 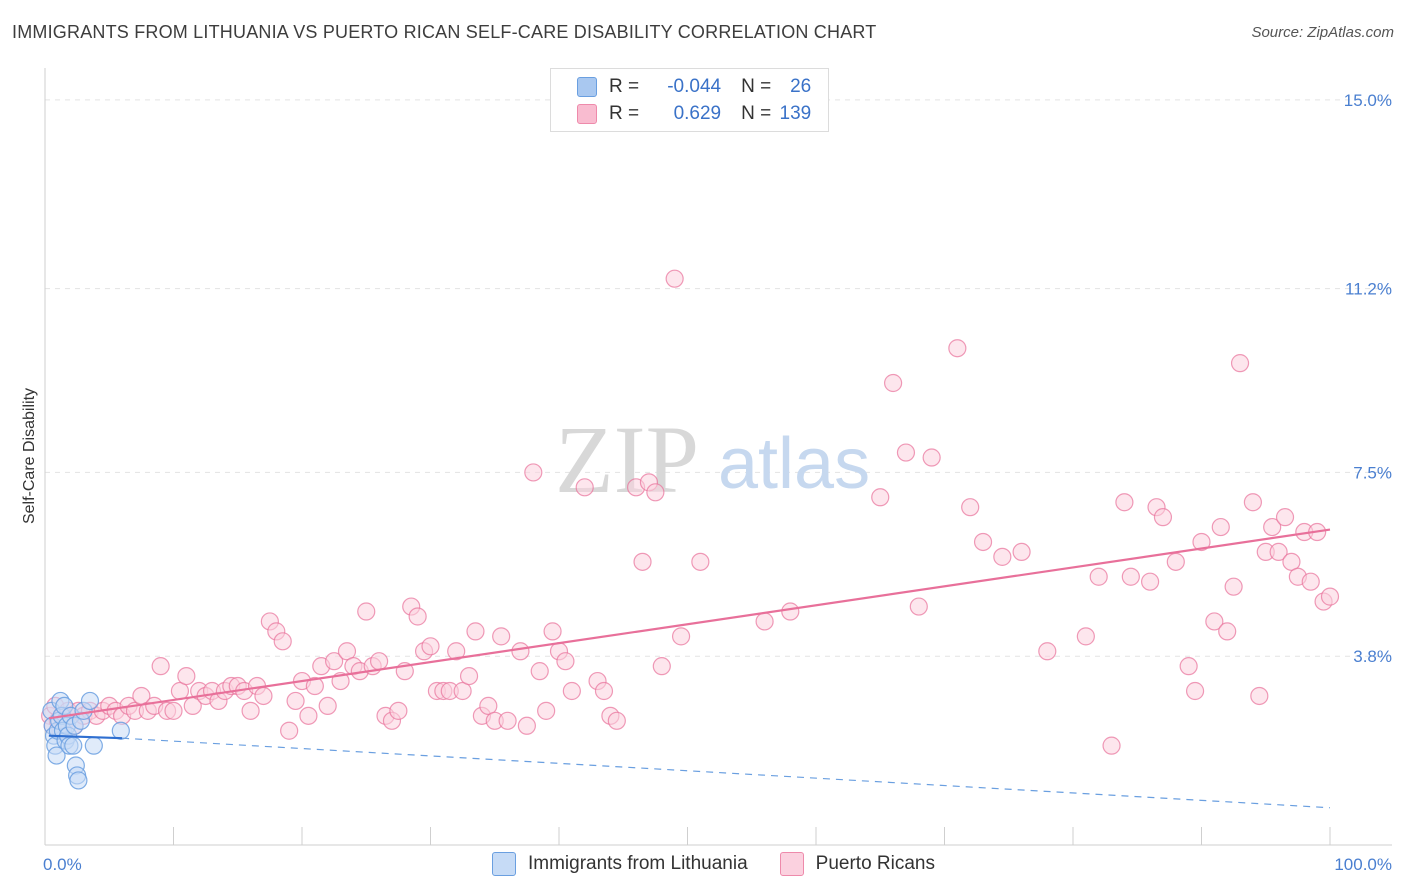 What do you see at coordinates (1363, 864) in the screenshot?
I see `x-tick-label: 100.0%` at bounding box center [1363, 864].